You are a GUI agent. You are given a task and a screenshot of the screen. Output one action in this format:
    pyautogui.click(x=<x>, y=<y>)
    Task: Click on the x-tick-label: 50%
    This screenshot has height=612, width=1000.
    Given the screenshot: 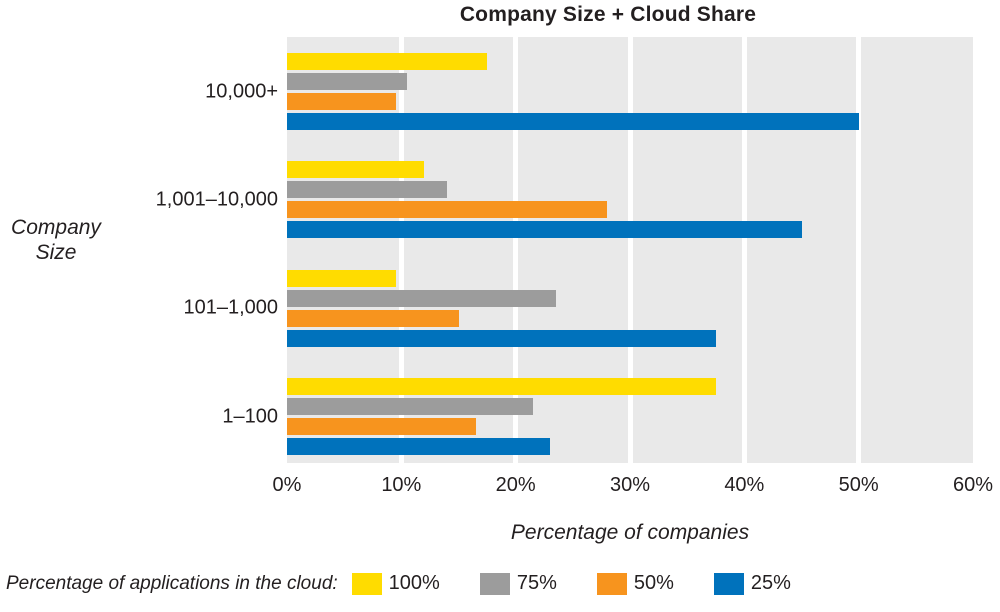 What is the action you would take?
    pyautogui.click(x=858, y=485)
    